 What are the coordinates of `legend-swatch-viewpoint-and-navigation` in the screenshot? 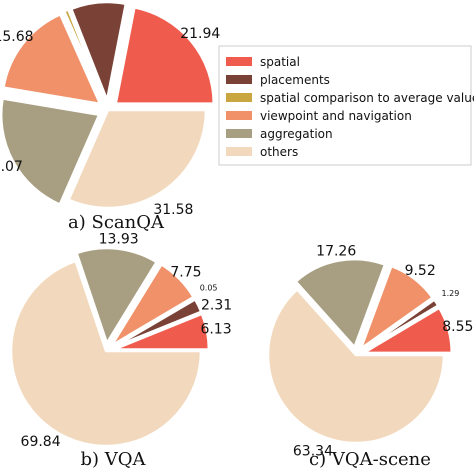 It's located at (239, 115).